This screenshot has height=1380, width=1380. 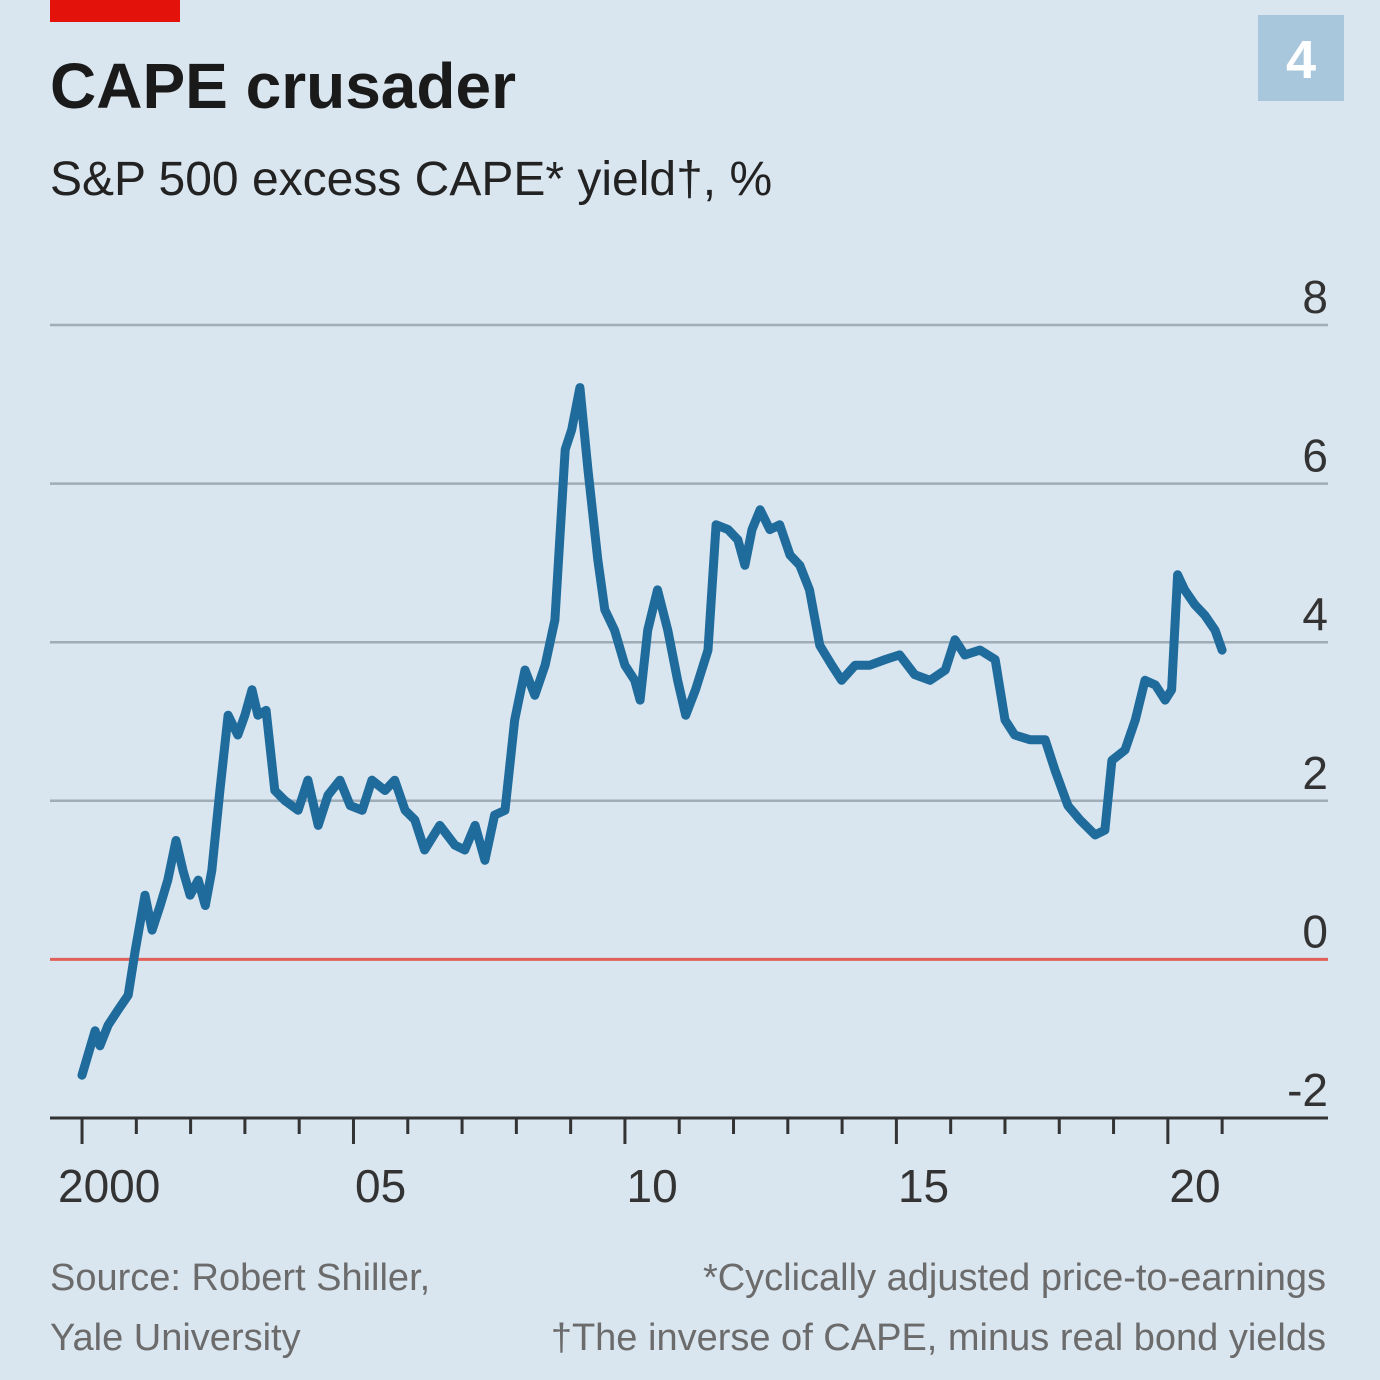 I want to click on source: Yale University, so click(x=175, y=1338).